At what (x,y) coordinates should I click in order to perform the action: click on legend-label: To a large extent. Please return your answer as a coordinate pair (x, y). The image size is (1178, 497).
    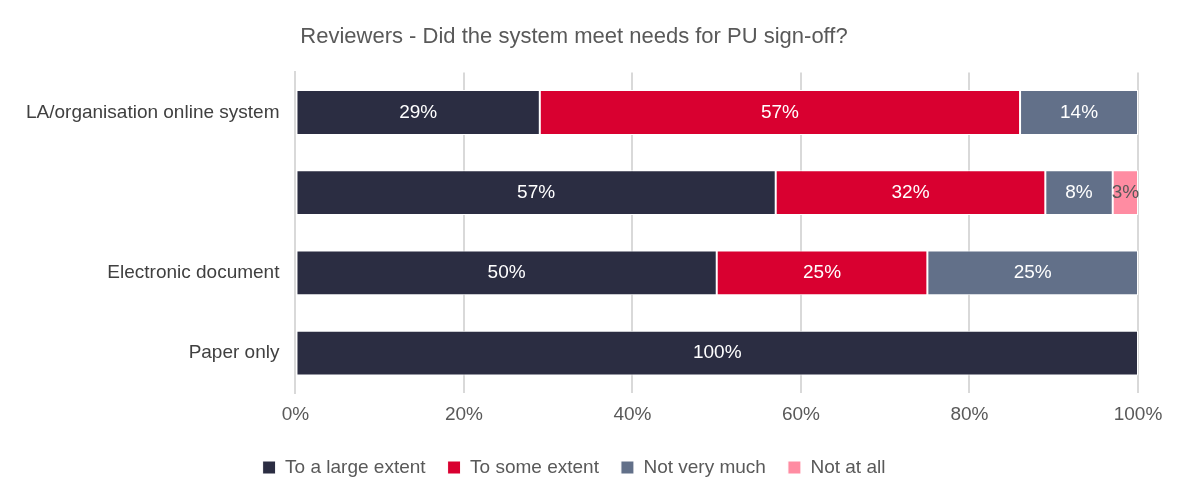
    Looking at the image, I should click on (356, 466).